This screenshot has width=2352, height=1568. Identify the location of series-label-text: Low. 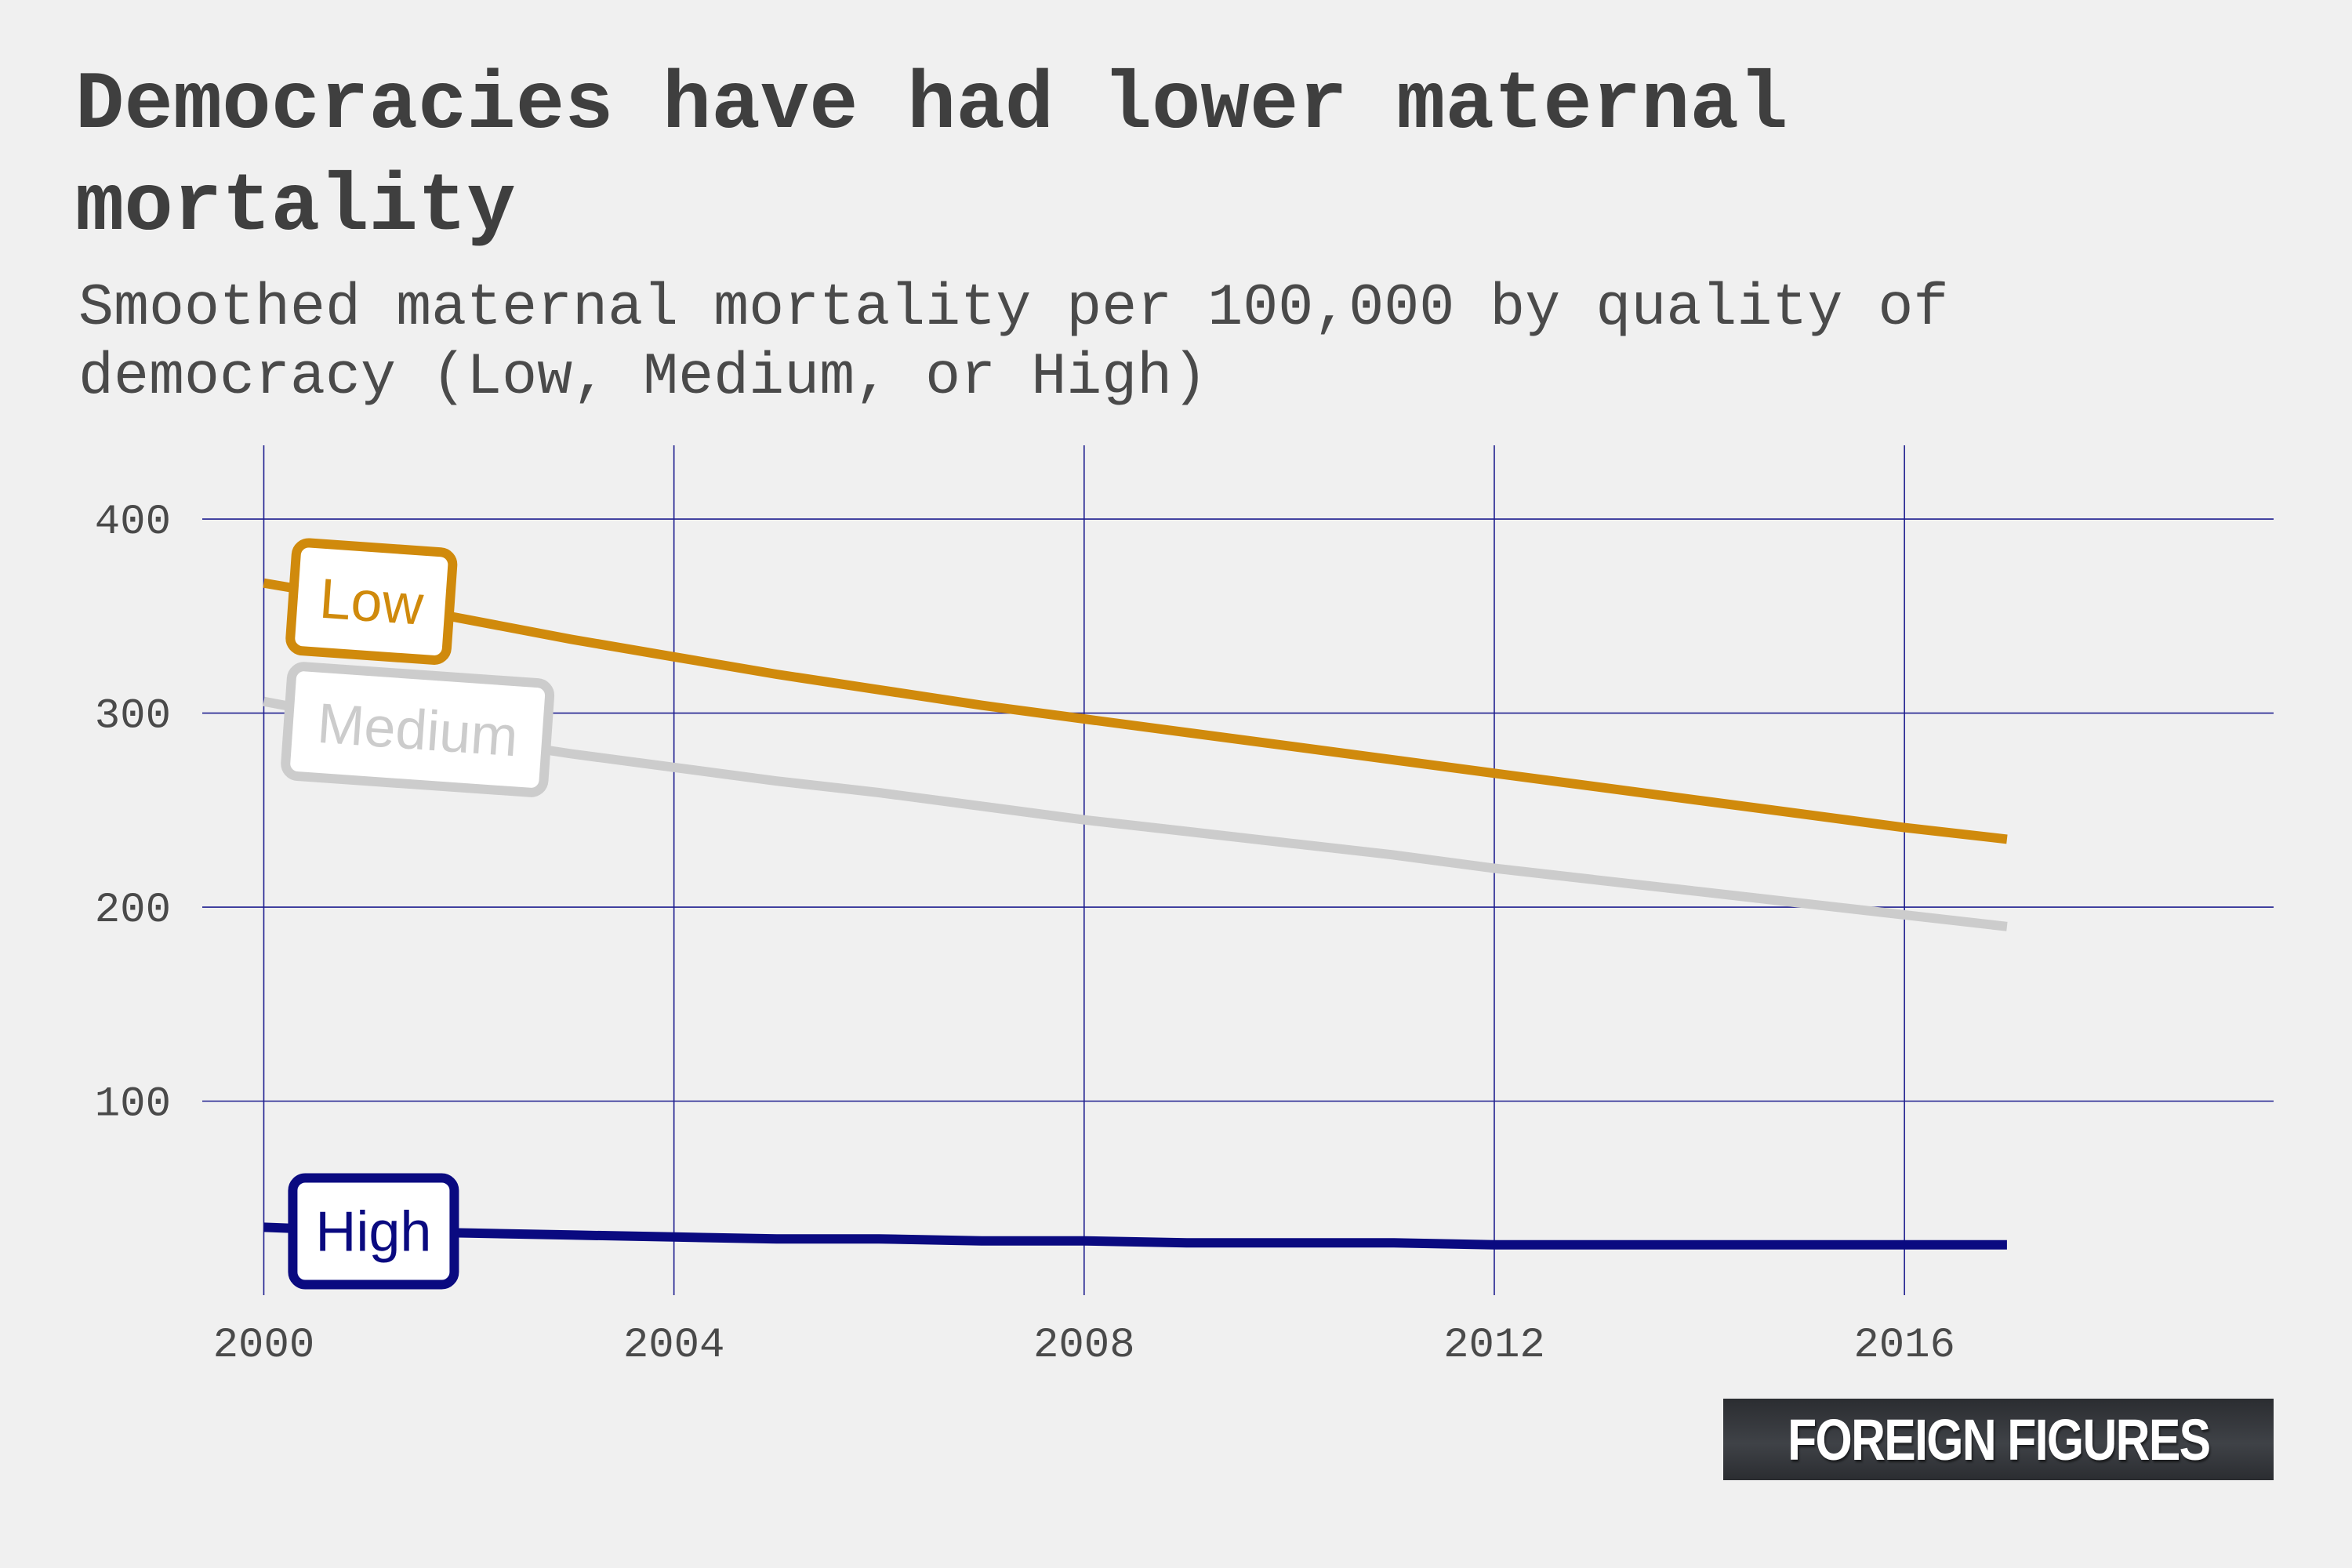
(372, 602).